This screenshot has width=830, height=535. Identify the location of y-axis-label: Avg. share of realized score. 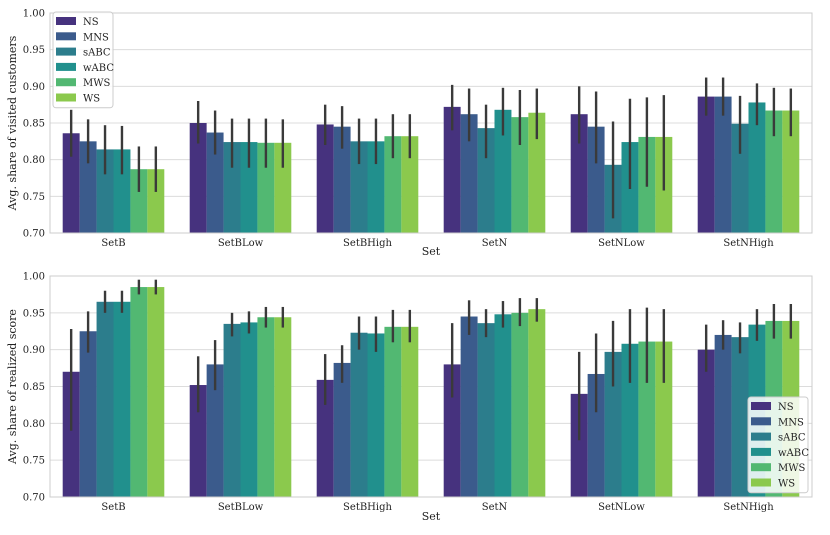
(12, 387).